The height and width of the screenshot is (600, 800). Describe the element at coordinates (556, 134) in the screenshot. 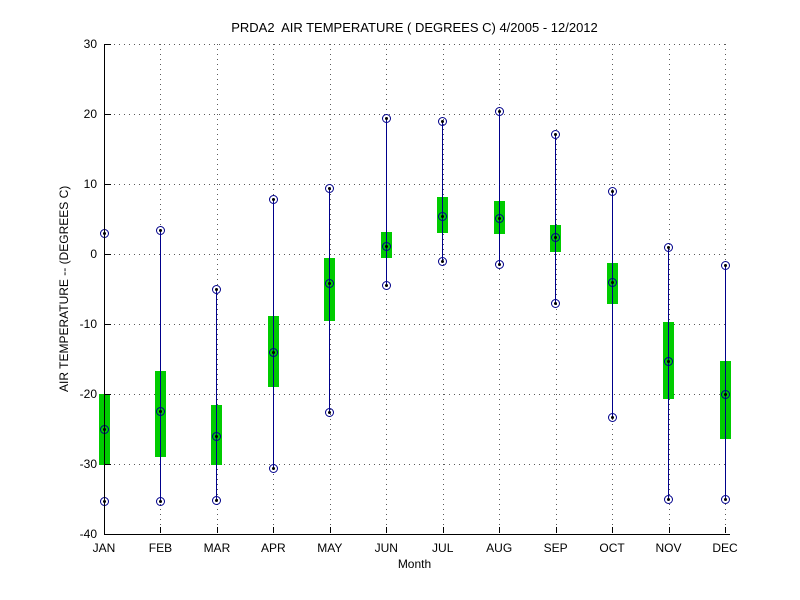

I see `max-marker-dot-SEP` at that location.